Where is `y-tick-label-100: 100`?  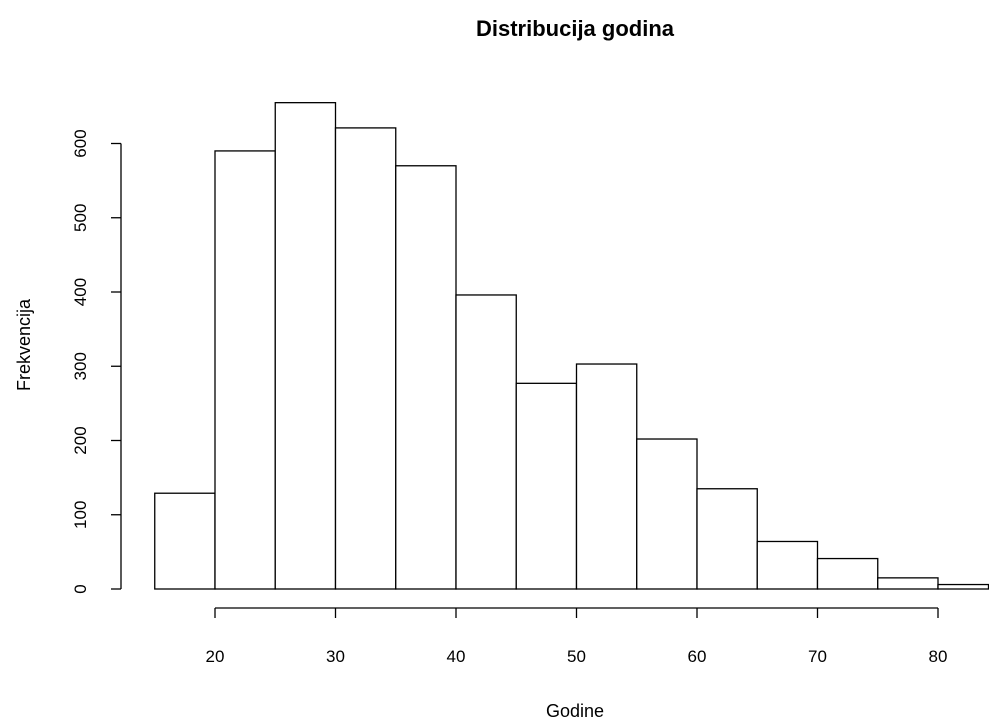 y-tick-label-100: 100 is located at coordinates (80, 515).